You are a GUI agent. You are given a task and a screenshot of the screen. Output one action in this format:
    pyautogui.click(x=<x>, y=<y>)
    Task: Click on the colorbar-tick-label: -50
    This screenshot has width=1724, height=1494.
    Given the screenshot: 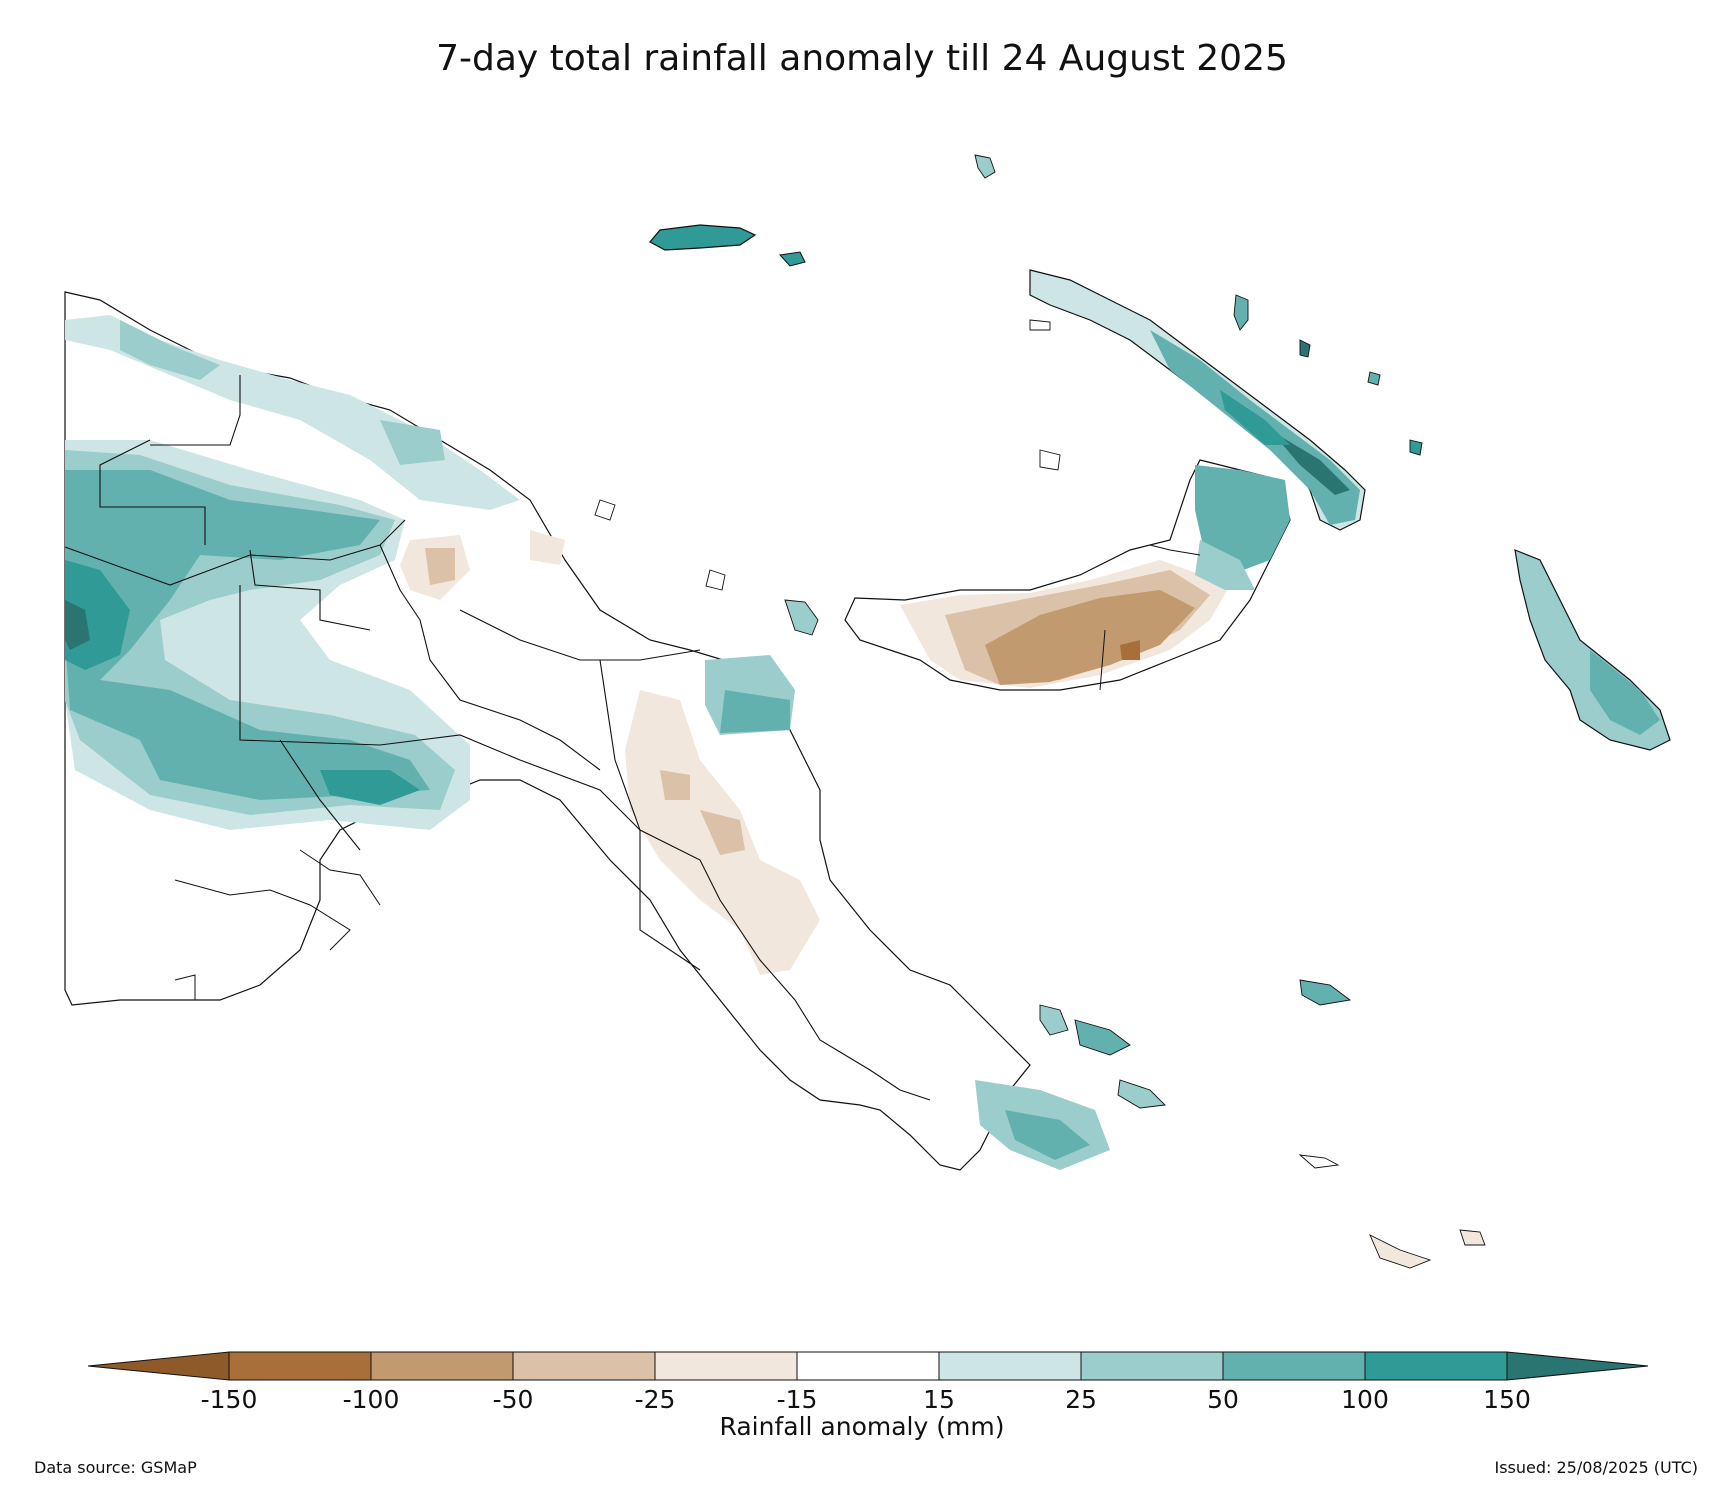 What is the action you would take?
    pyautogui.click(x=513, y=1397)
    